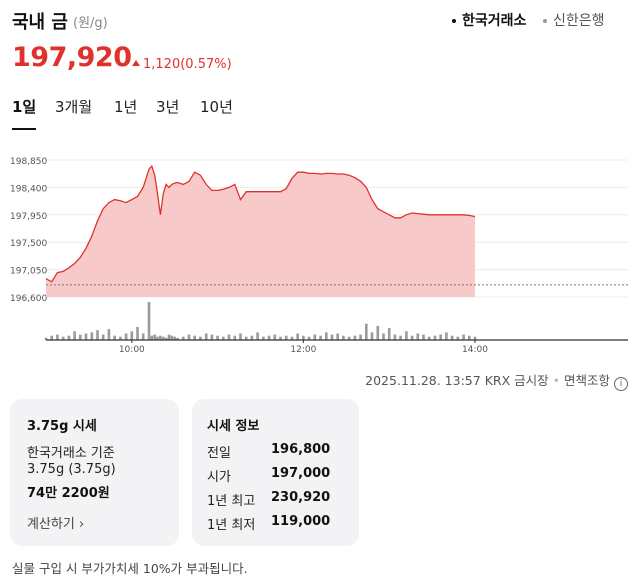  Describe the element at coordinates (40, 22) in the screenshot. I see `asset-title: 국내 금` at that location.